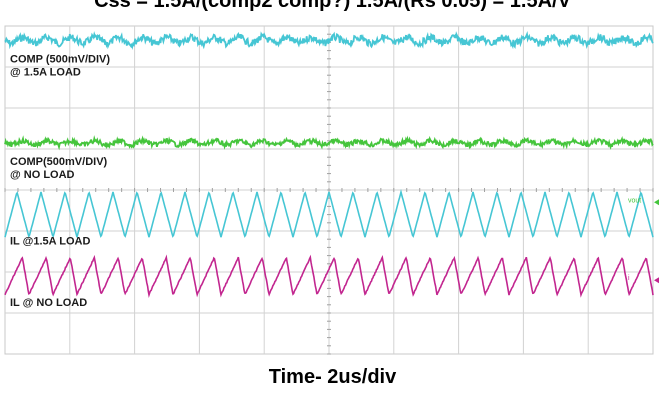 The width and height of the screenshot is (665, 394). Describe the element at coordinates (48, 303) in the screenshot. I see `trace-label: IL @ NO LOAD` at that location.